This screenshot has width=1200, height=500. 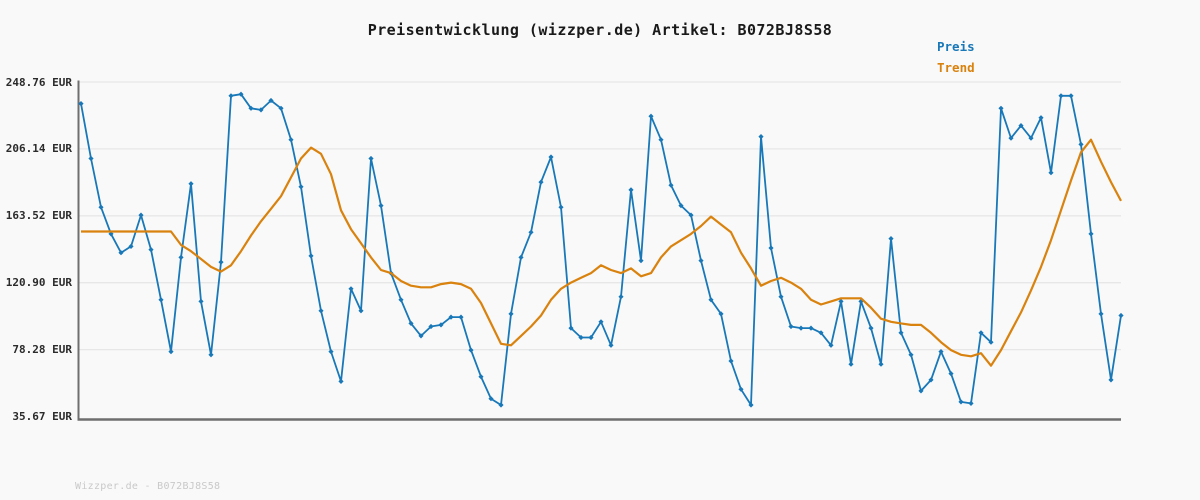 What do you see at coordinates (42, 416) in the screenshot?
I see `y-axis-tick-label: 35.67 EUR` at bounding box center [42, 416].